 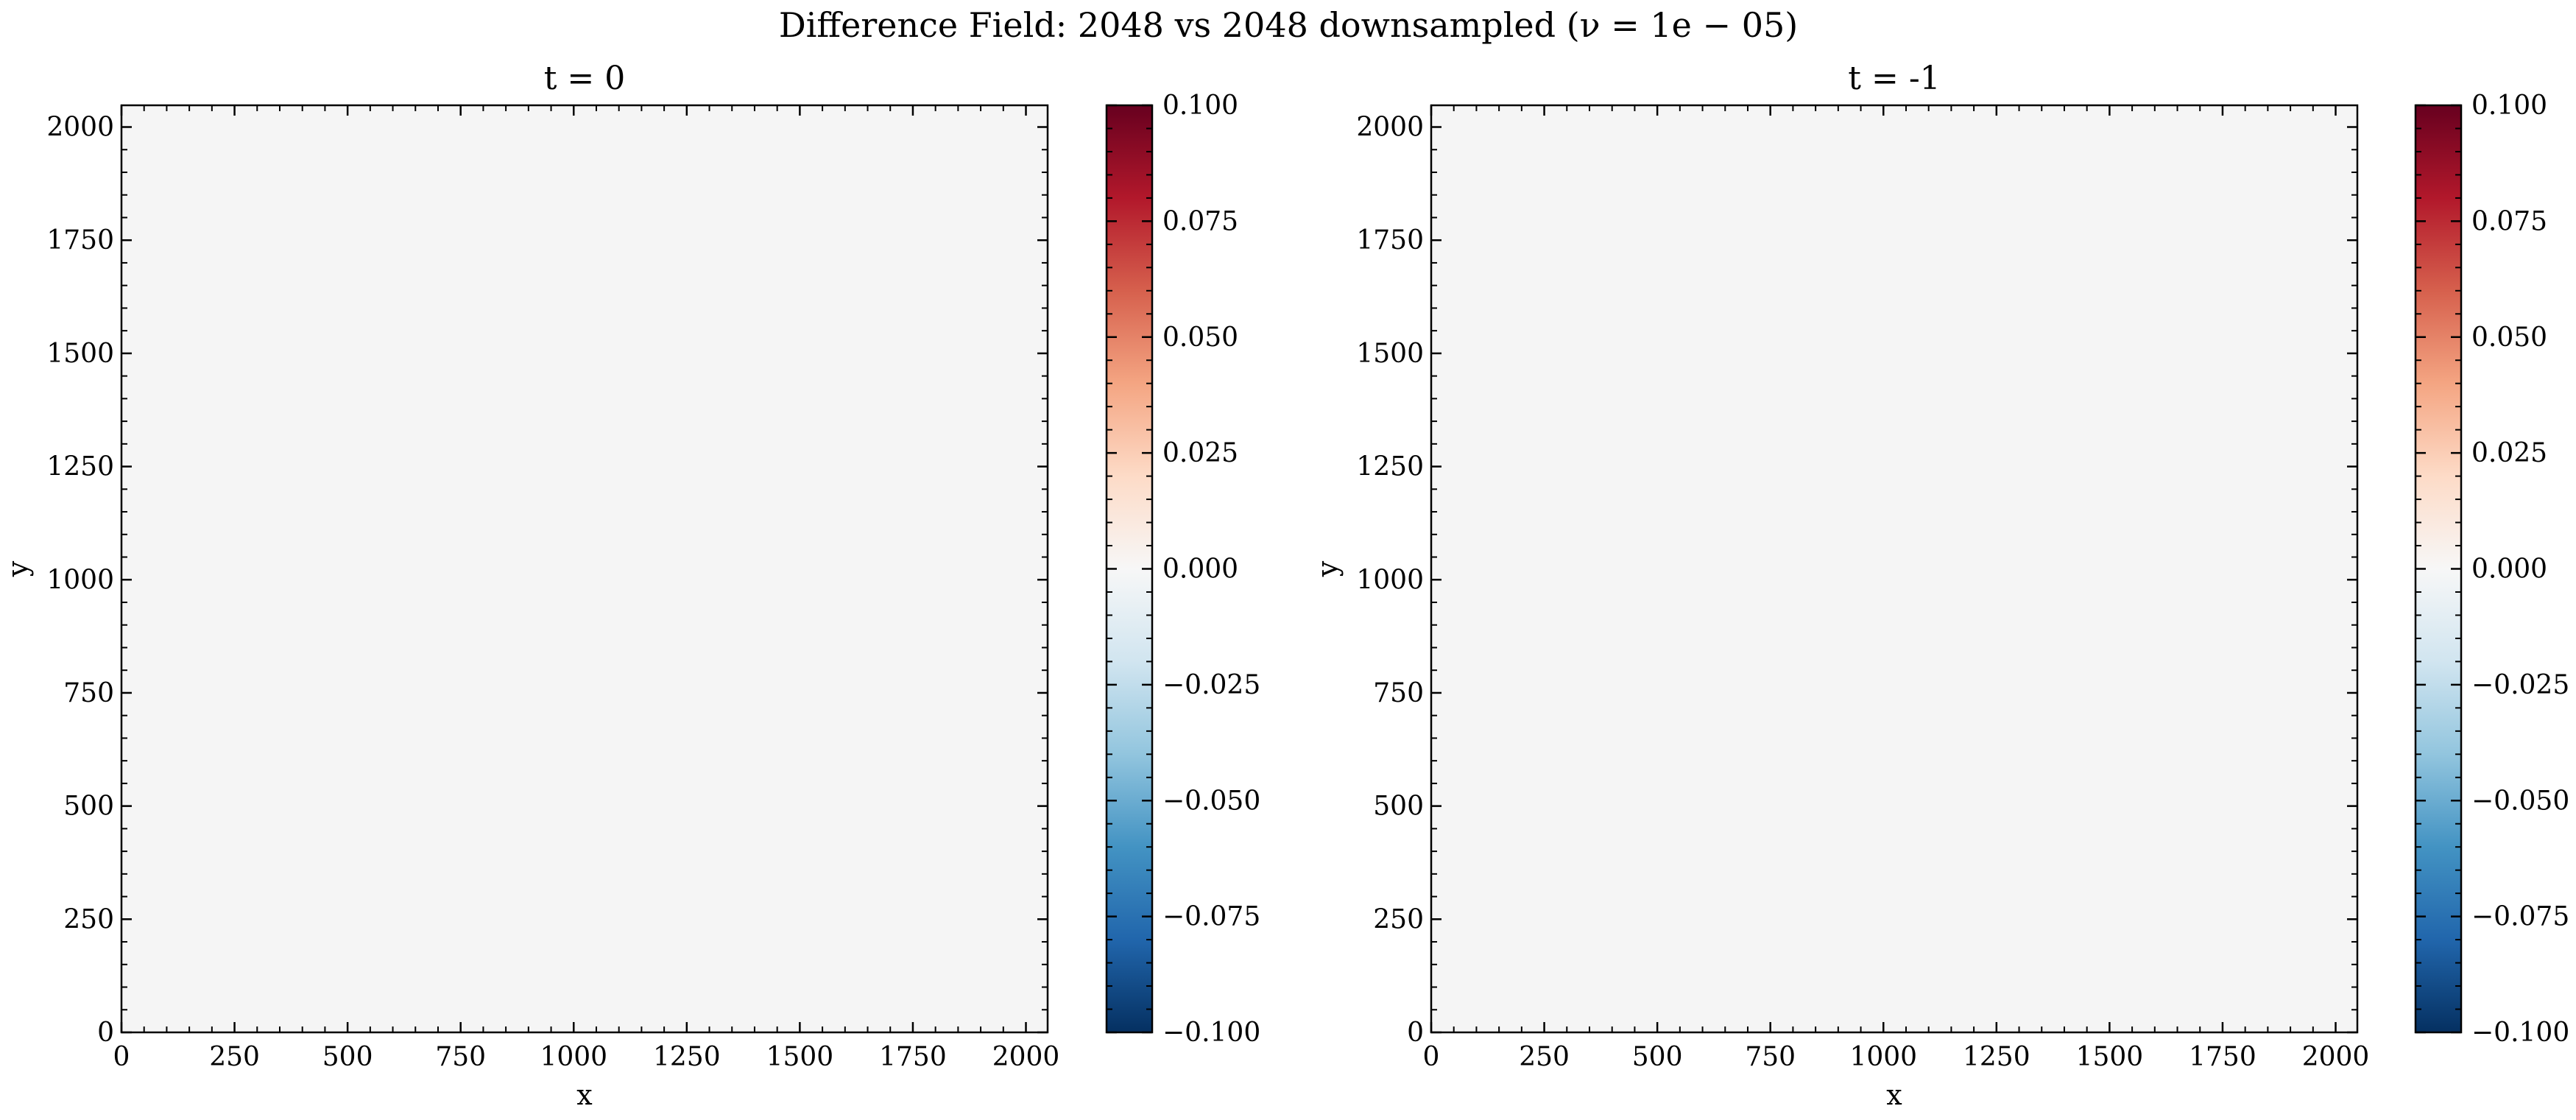 I want to click on panel-title: t = -1, so click(x=1894, y=78).